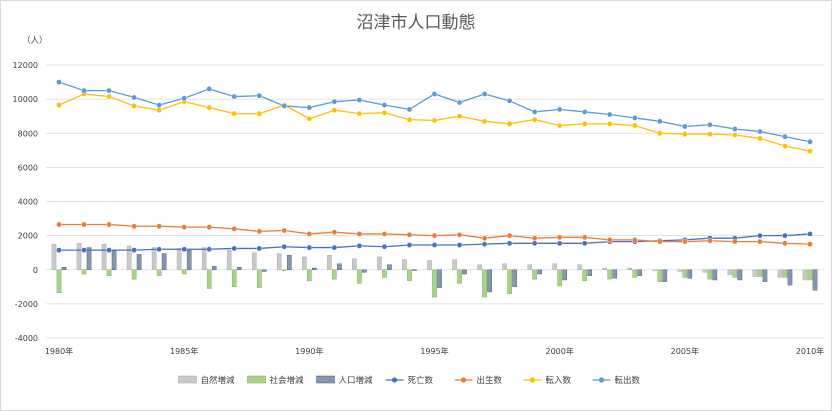  I want to click on point-死亡数-1998, so click(509, 243).